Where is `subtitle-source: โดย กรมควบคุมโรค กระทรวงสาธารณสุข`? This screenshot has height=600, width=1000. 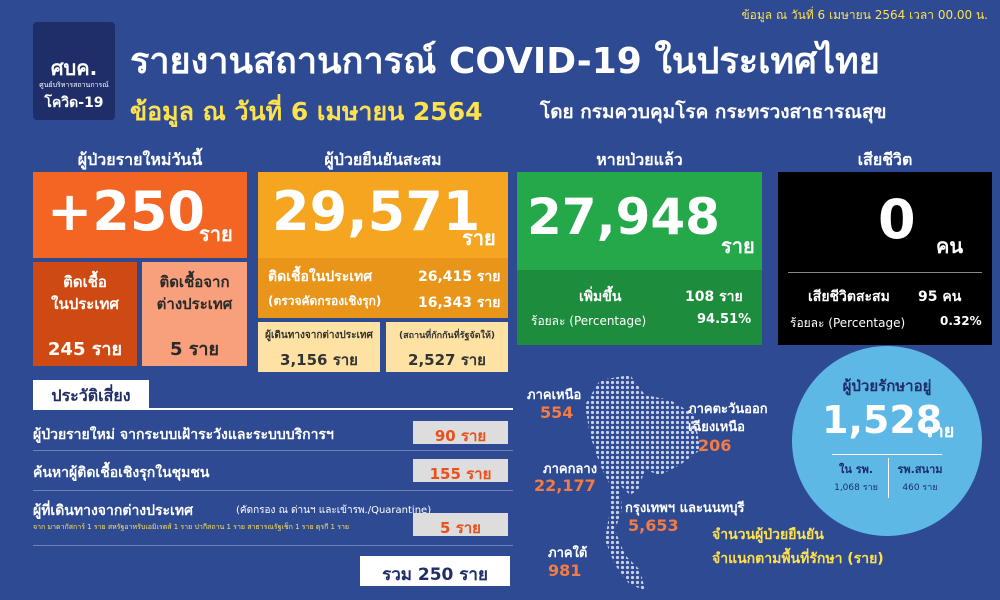
subtitle-source: โดย กรมควบคุมโรค กระทรวงสาธารณสุข is located at coordinates (713, 112).